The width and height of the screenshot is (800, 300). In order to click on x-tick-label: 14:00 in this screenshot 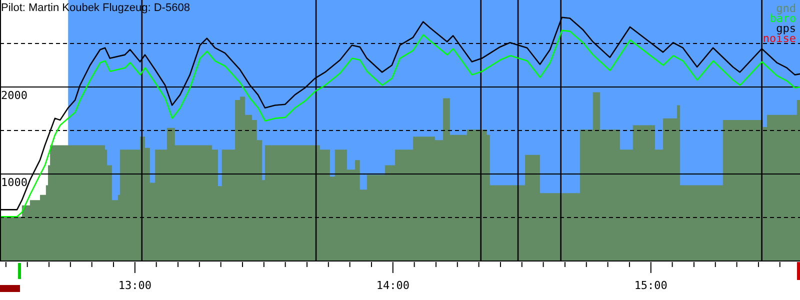, I will do `click(393, 285)`.